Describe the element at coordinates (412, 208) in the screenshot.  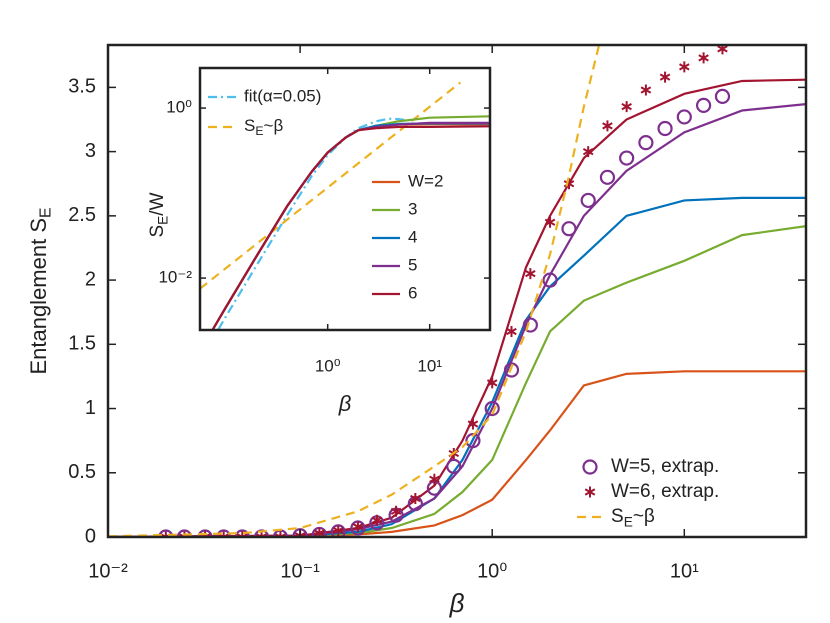
I see `legend-label: 3` at that location.